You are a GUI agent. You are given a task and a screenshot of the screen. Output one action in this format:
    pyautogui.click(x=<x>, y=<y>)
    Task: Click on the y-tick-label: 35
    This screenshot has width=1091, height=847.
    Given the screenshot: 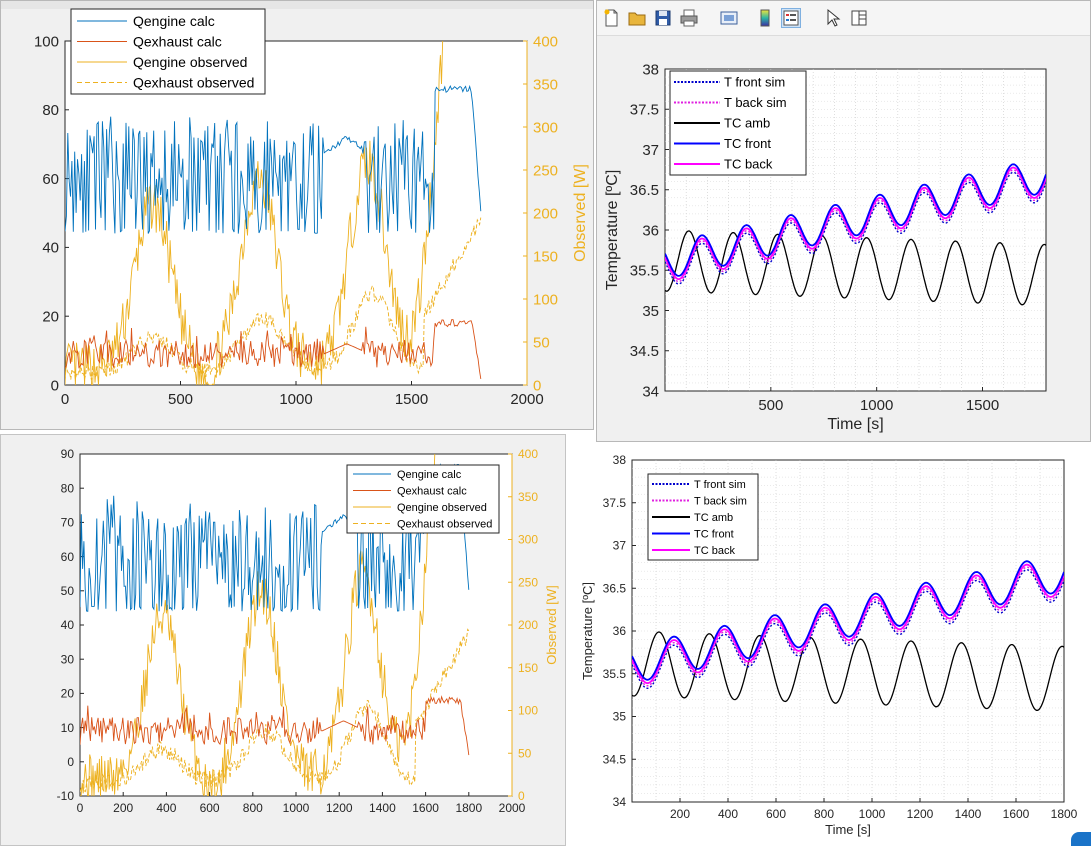 What is the action you would take?
    pyautogui.click(x=620, y=717)
    